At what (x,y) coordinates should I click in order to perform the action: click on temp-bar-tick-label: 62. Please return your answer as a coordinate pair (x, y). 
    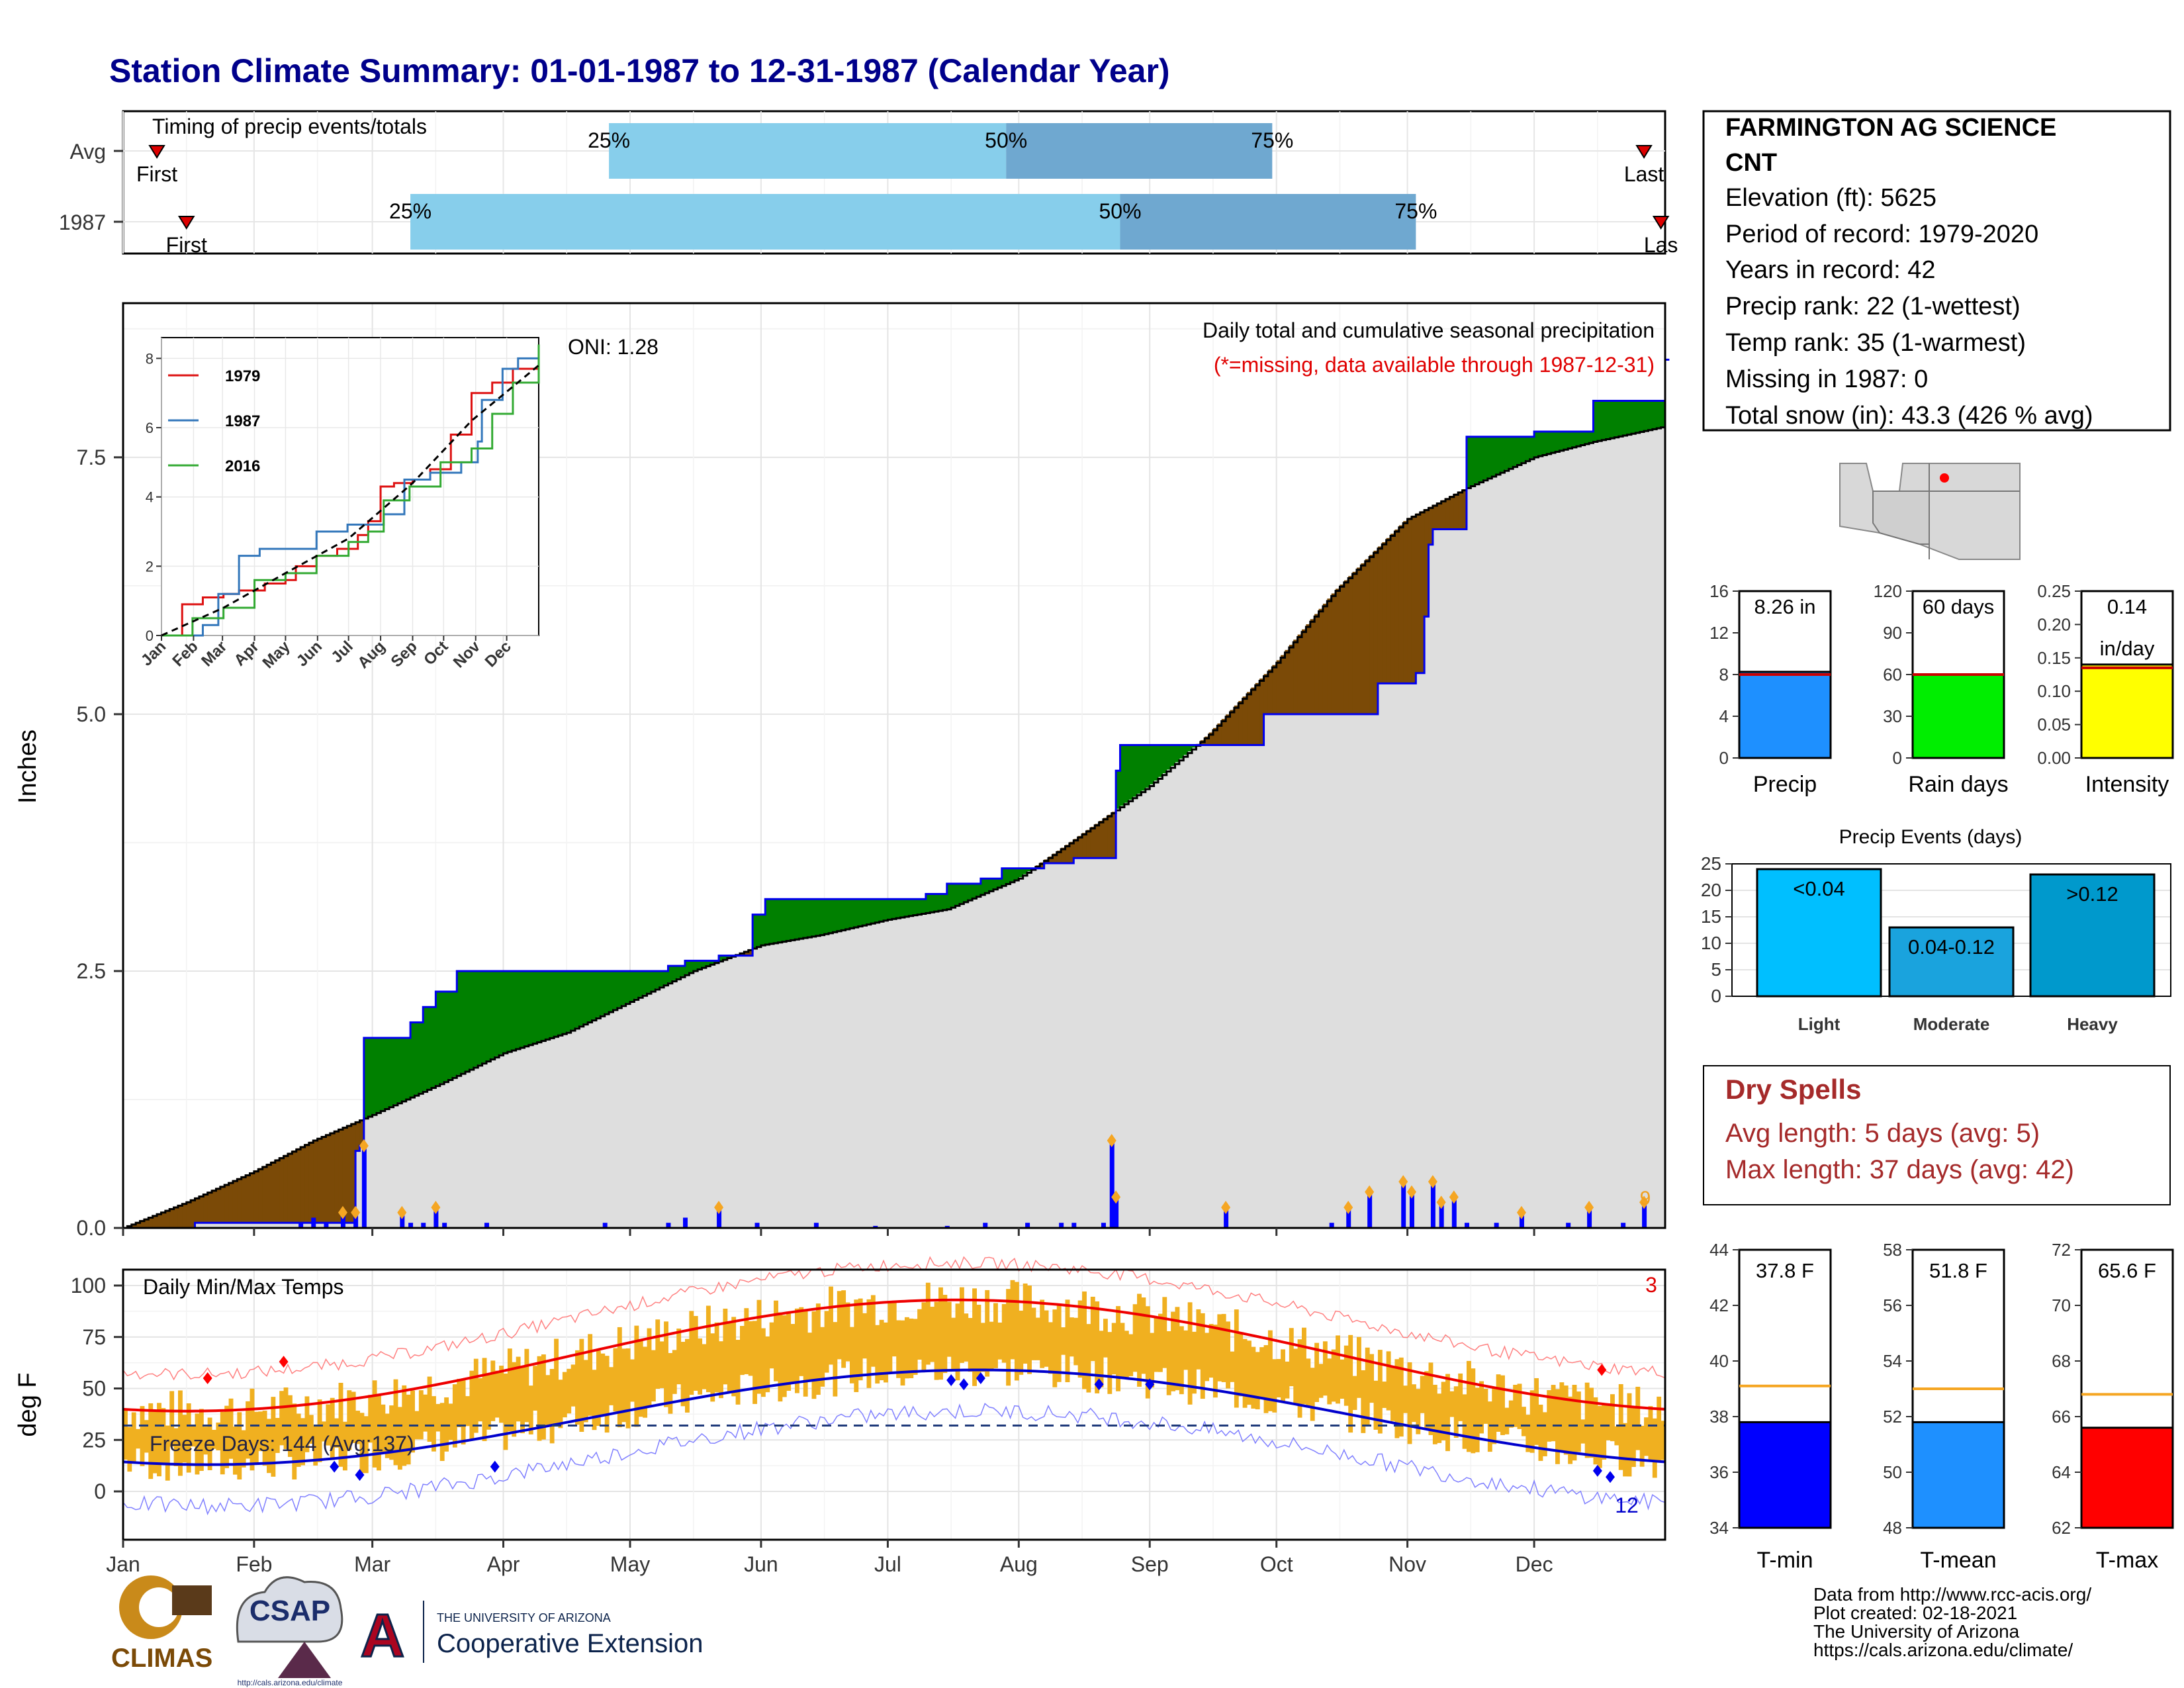
    Looking at the image, I should click on (2061, 1528).